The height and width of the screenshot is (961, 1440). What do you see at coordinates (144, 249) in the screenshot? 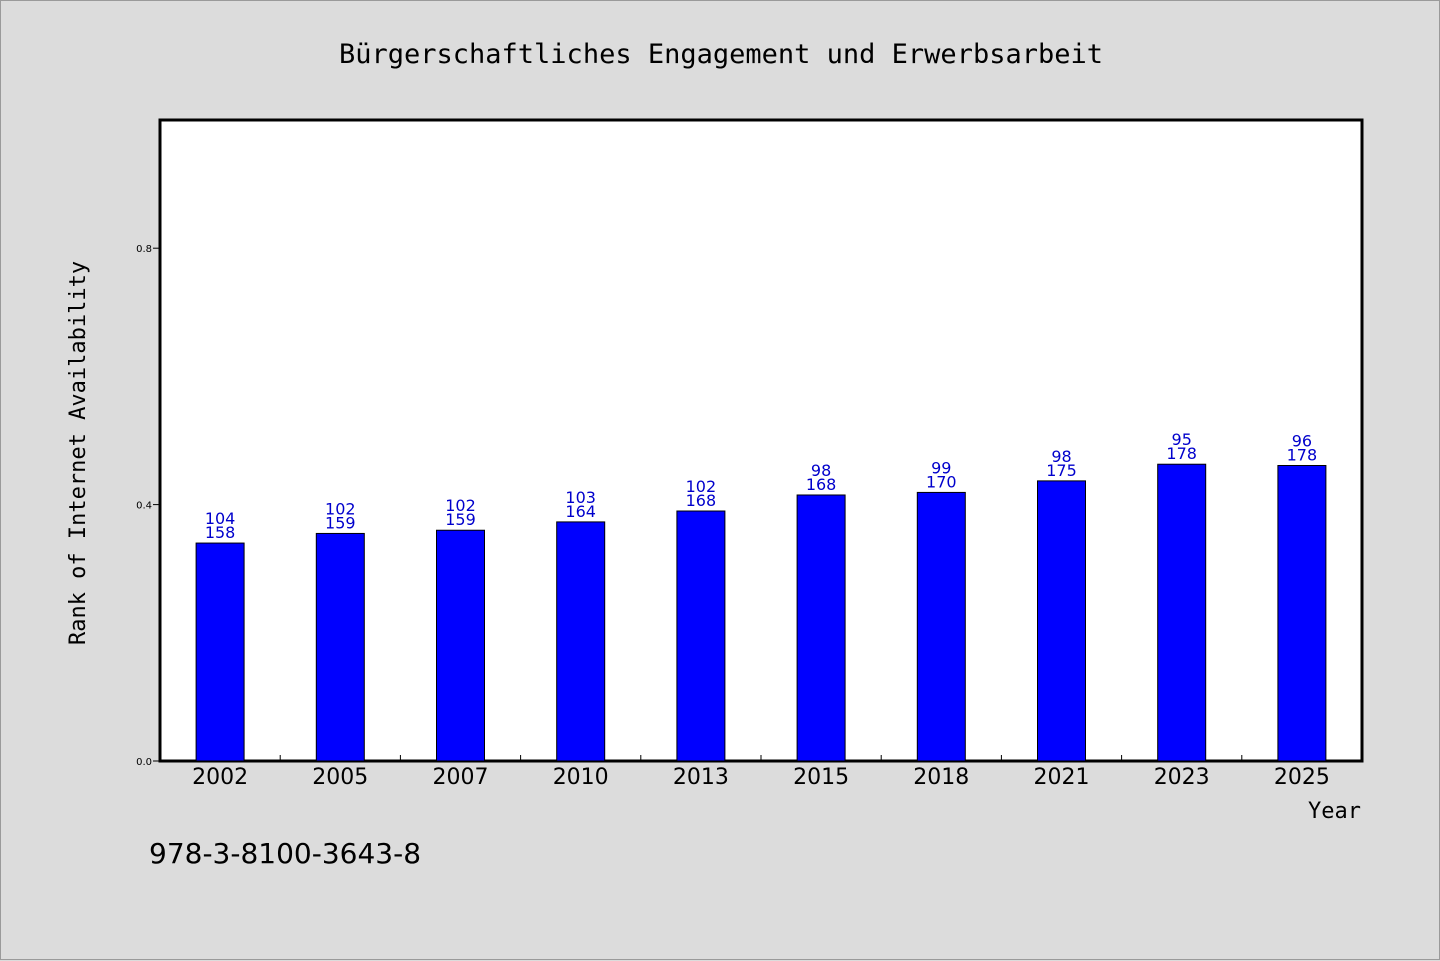
I see `y-tick-label: 0.8` at bounding box center [144, 249].